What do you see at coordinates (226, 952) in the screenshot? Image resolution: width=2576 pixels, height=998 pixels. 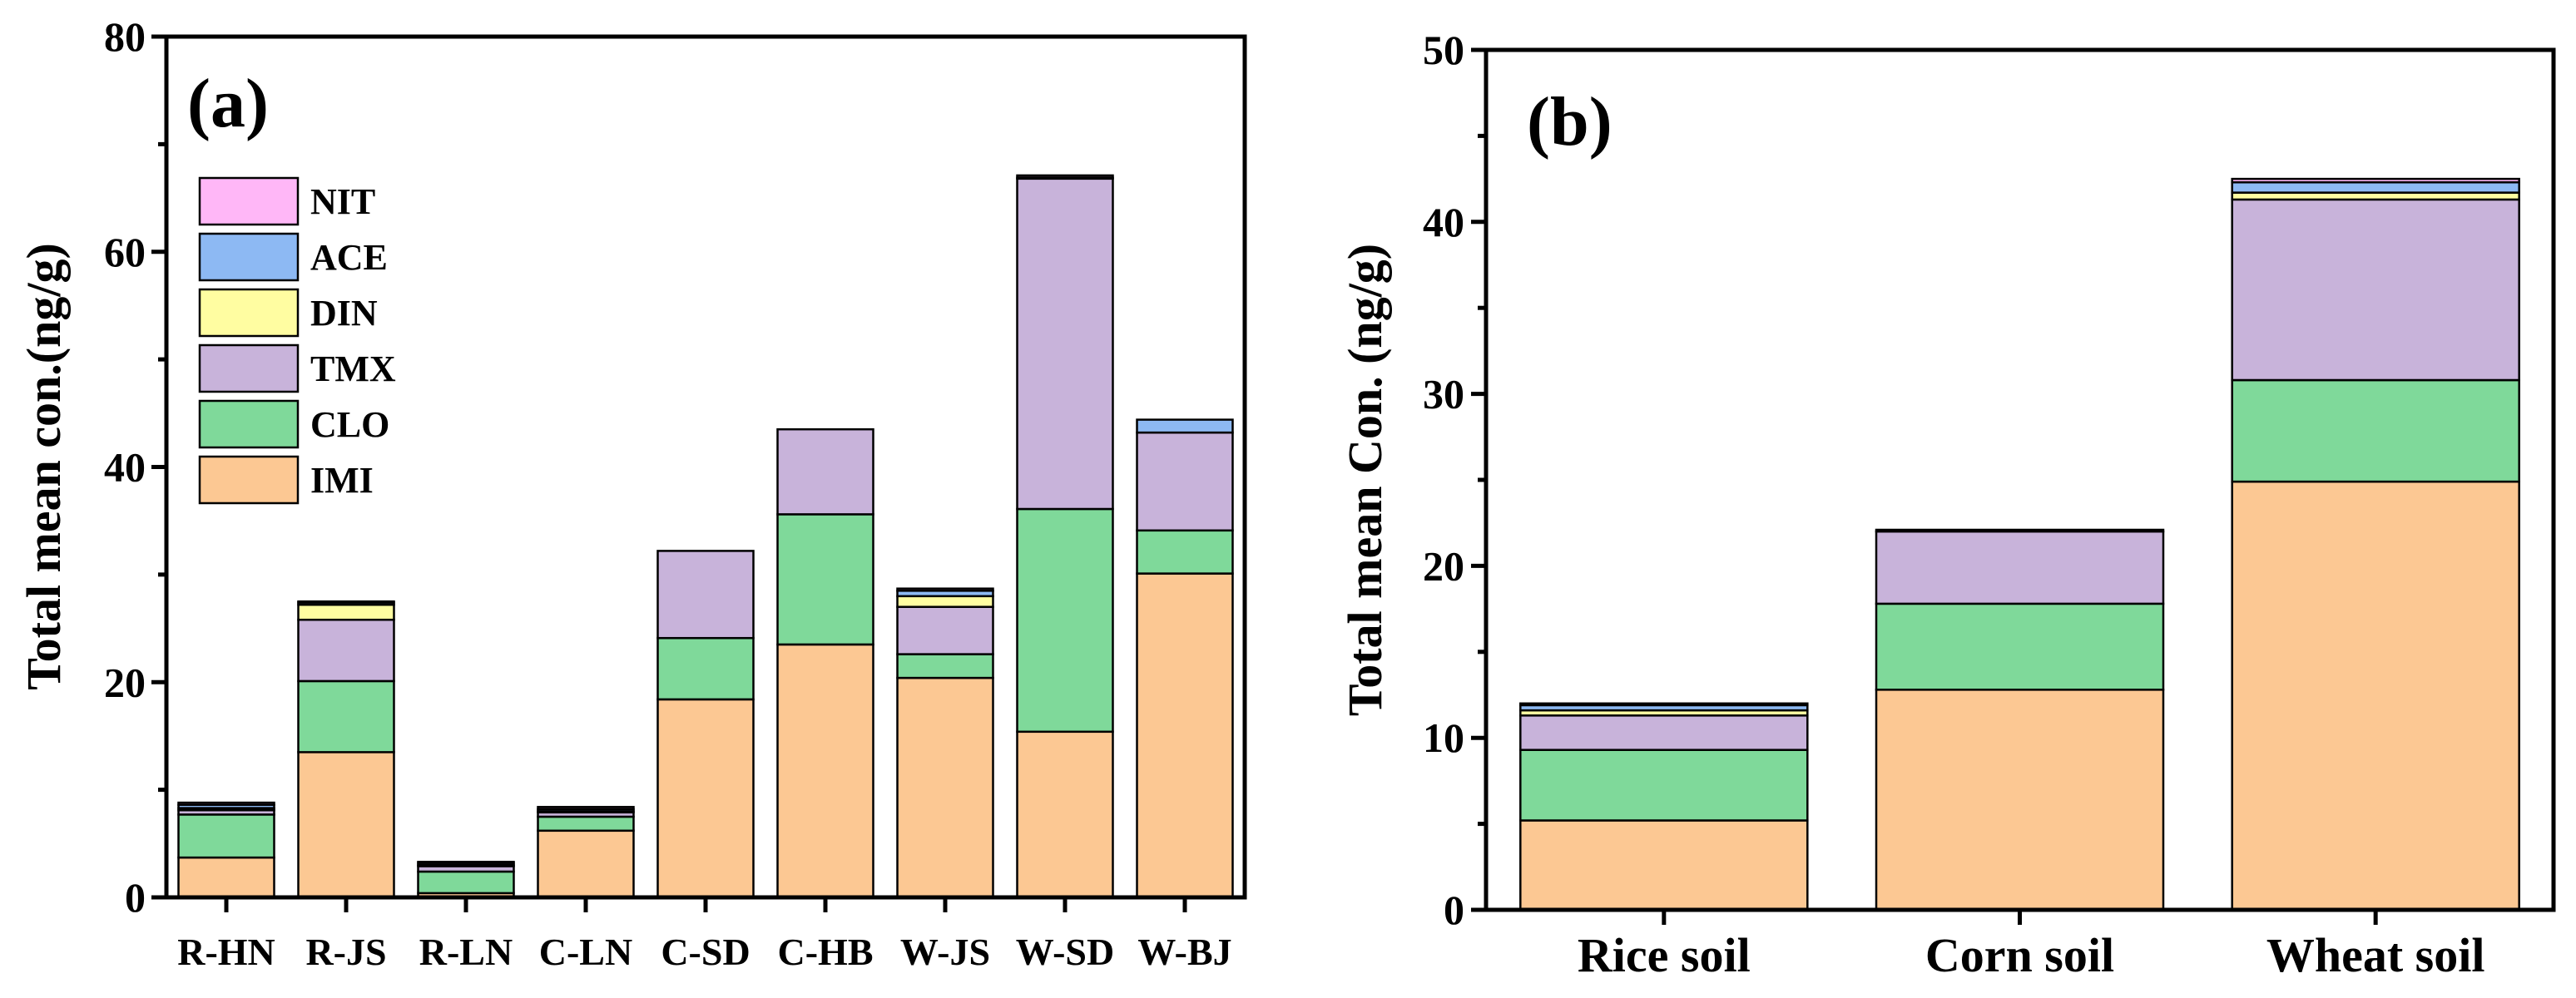 I see `chart-a-x-tick-label-r-hn: R-HN` at bounding box center [226, 952].